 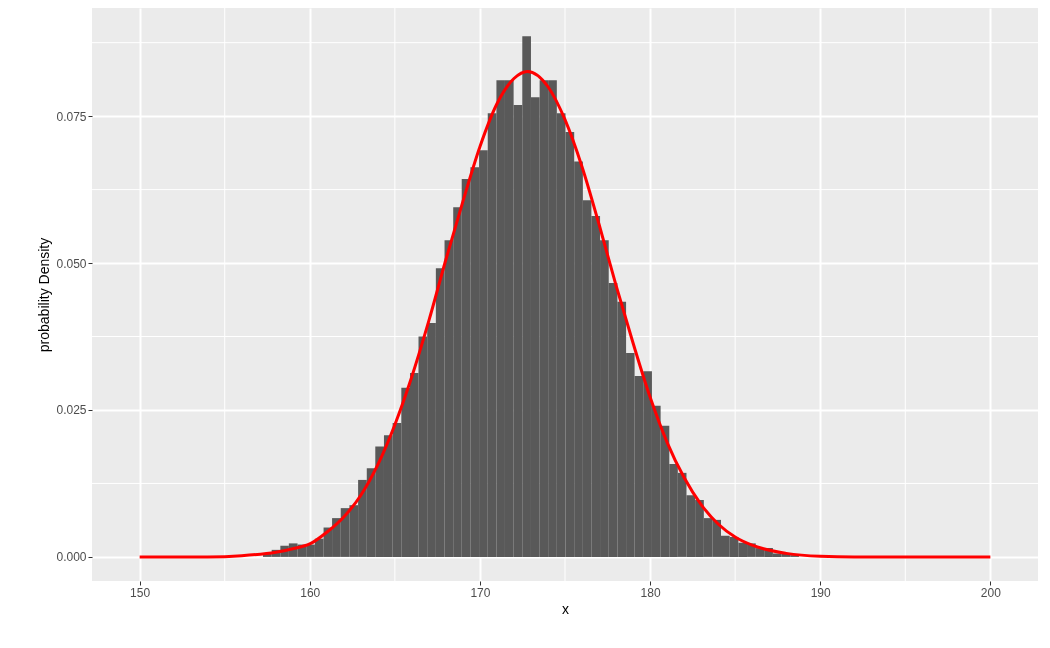 What do you see at coordinates (71, 557) in the screenshot?
I see `y-tick-label: 0.000` at bounding box center [71, 557].